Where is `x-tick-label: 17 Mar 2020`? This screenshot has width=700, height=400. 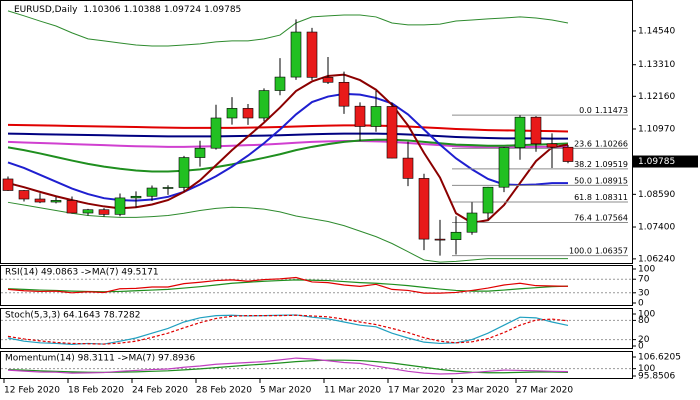 x-tick-label: 17 Mar 2020 is located at coordinates (416, 391).